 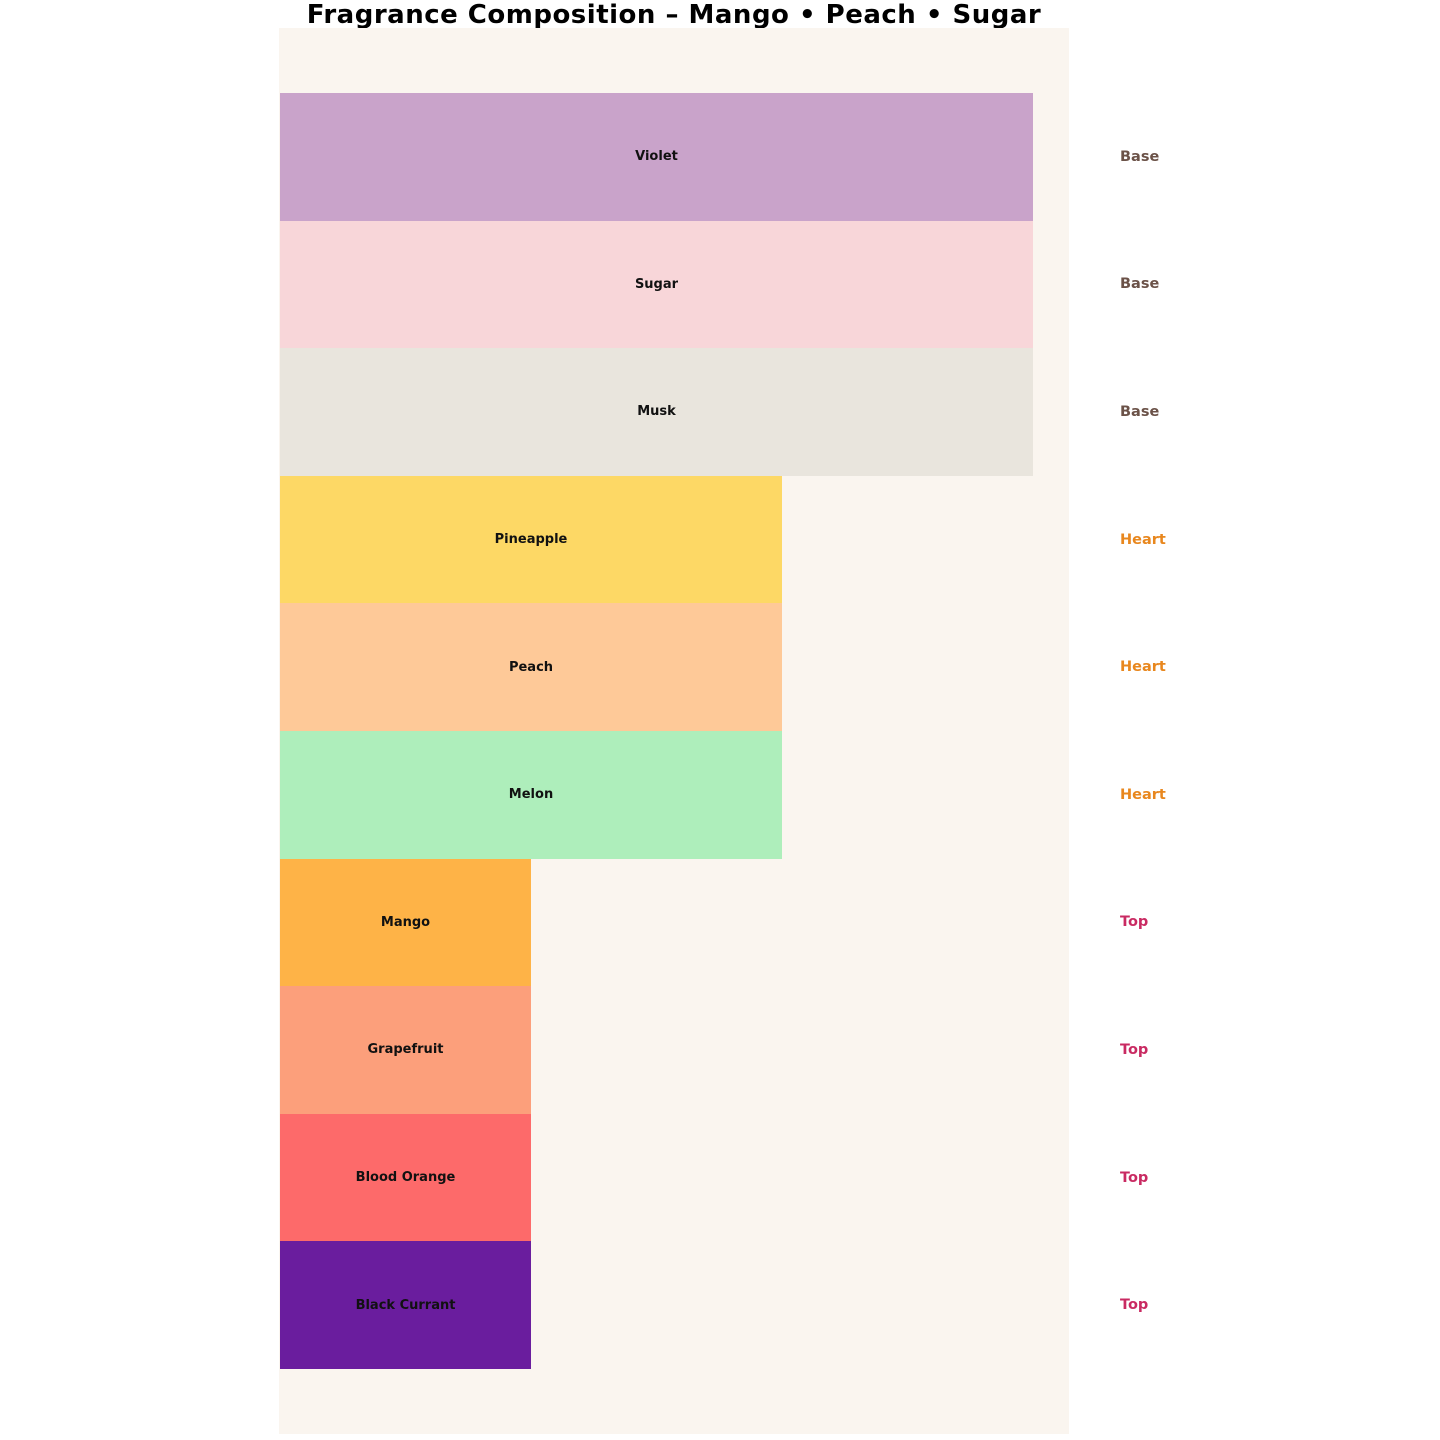 I want to click on group-label-base-1: Base, so click(x=1140, y=284).